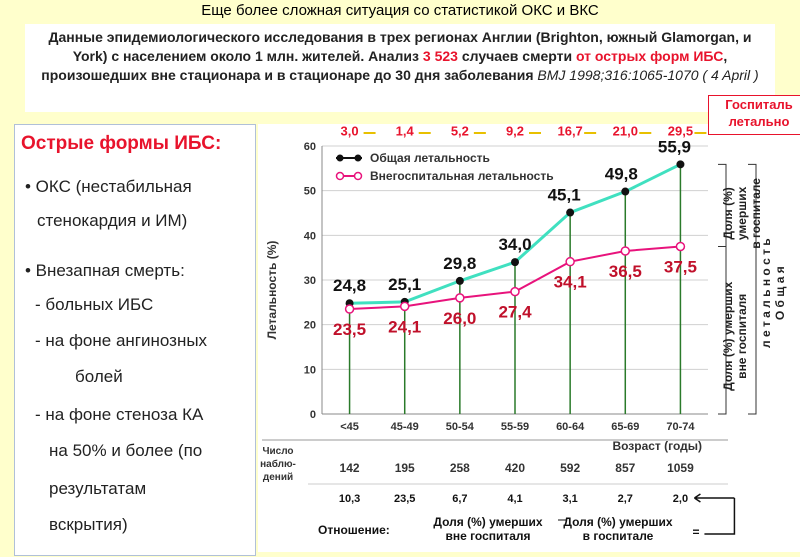 The image size is (800, 557). What do you see at coordinates (617, 522) in the screenshot?
I see `table-ratio-denominator: Доля (%) умерших` at bounding box center [617, 522].